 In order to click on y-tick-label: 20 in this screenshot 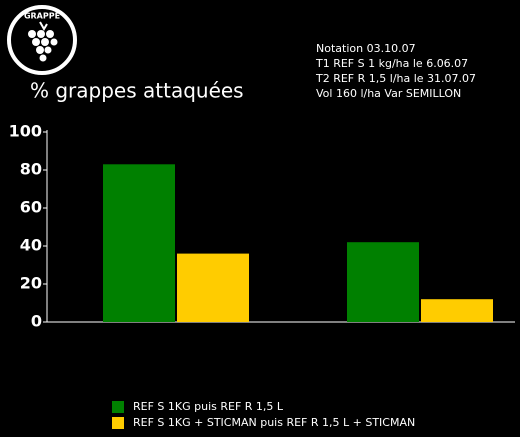, I will do `click(31, 283)`.